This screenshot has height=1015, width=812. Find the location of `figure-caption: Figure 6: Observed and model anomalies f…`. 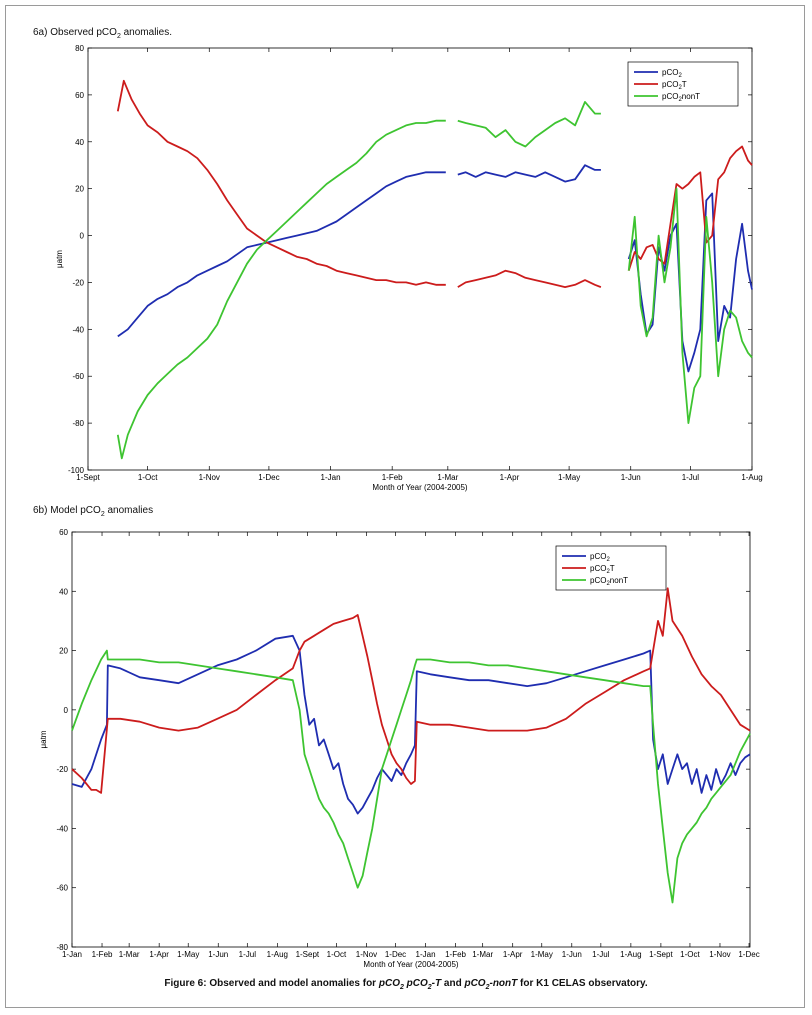

figure-caption: Figure 6: Observed and model anomalies f… is located at coordinates (406, 984).